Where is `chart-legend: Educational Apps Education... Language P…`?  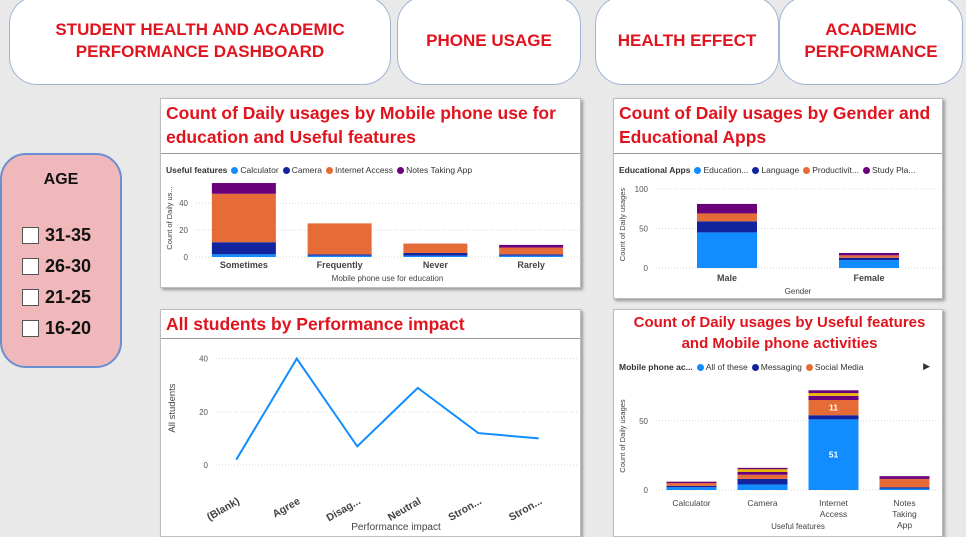
chart-legend: Educational Apps Education... Language P… is located at coordinates (769, 170).